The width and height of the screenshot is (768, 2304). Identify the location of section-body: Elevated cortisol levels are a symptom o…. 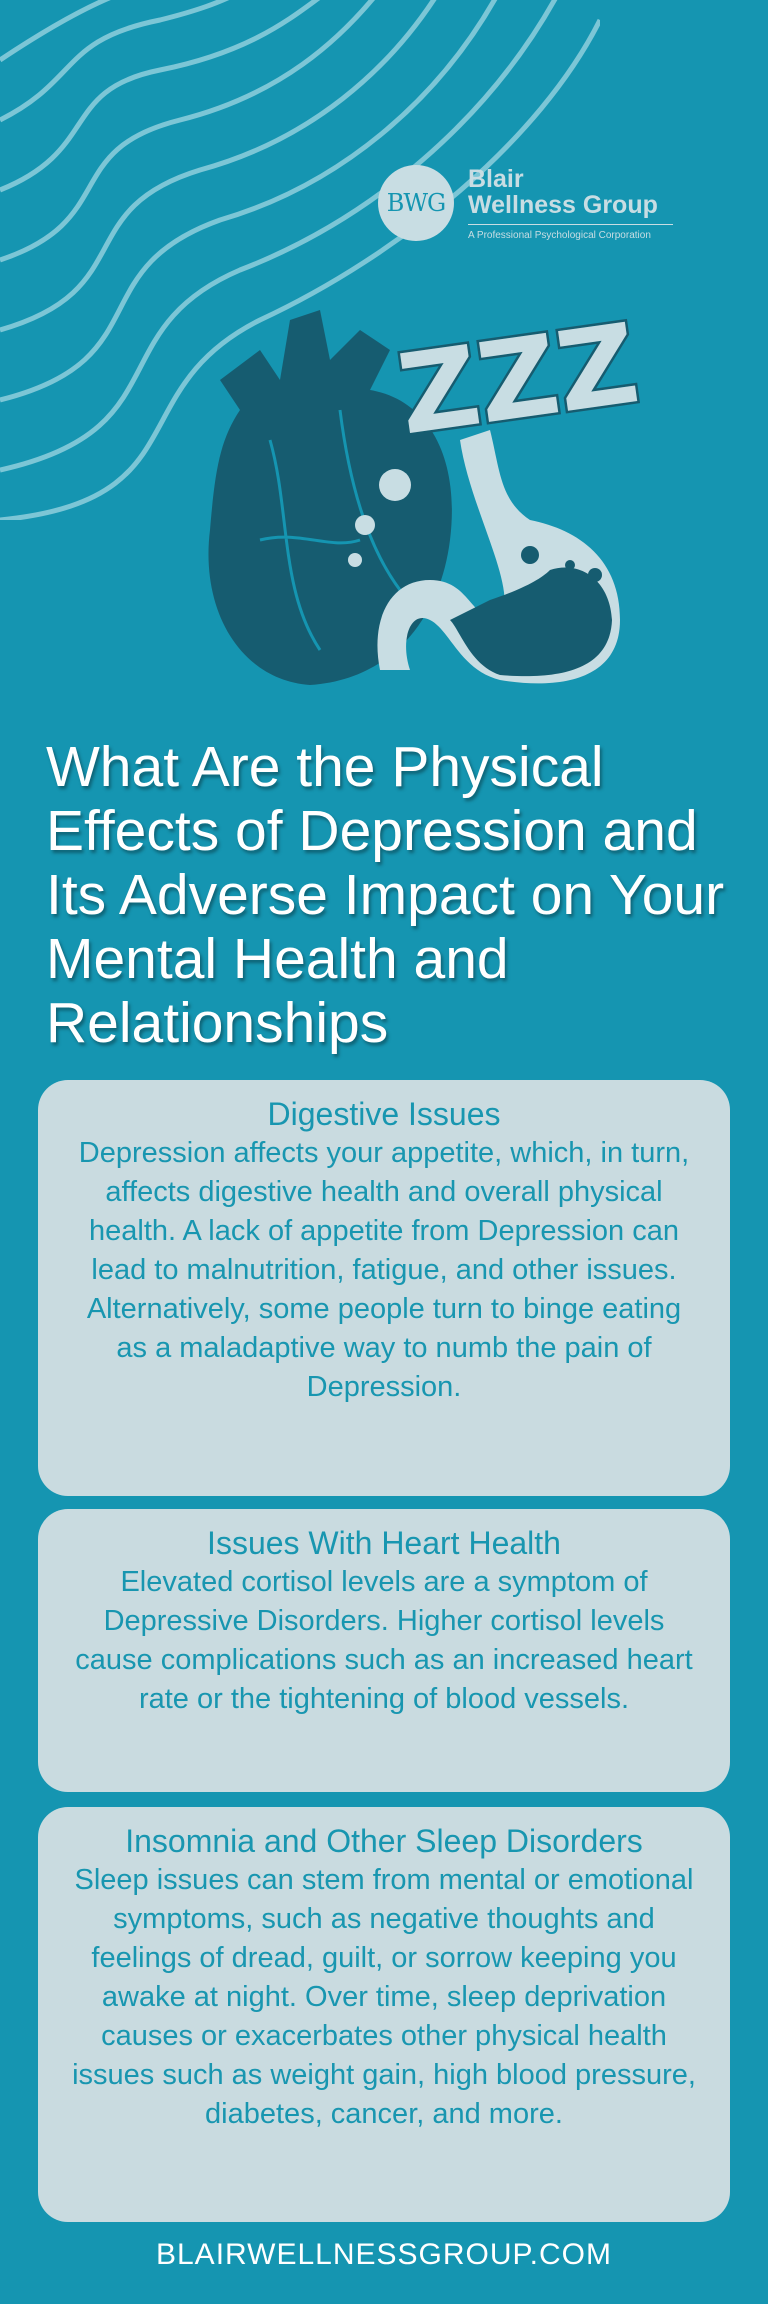
(384, 1640).